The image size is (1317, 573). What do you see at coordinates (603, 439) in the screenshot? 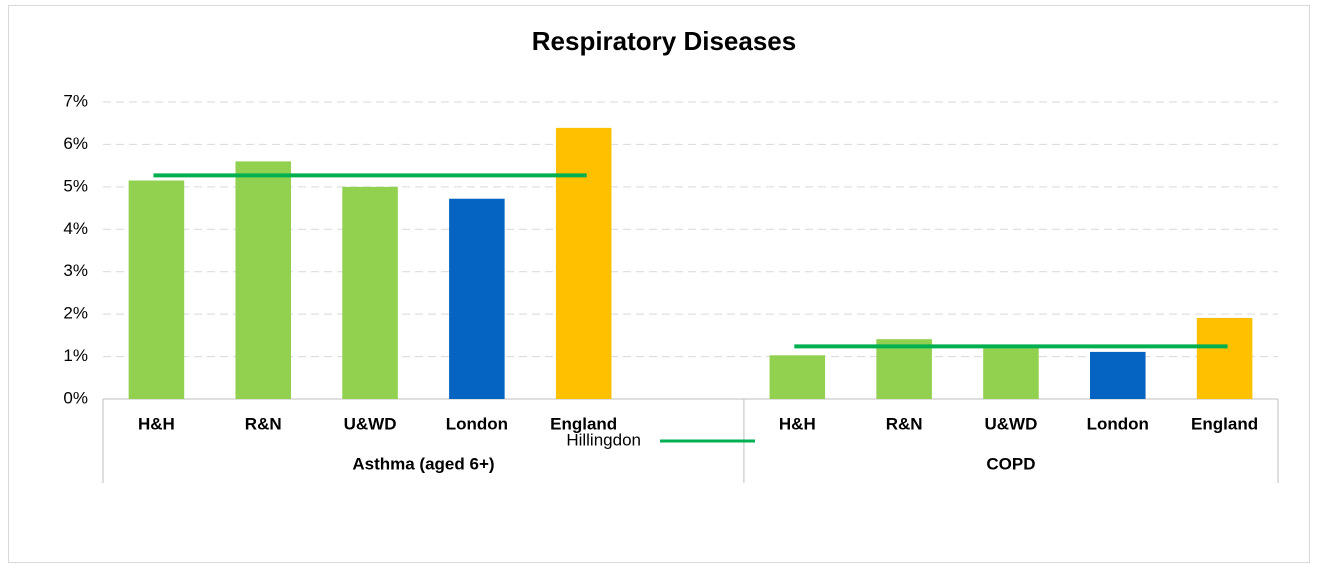
I see `legend-label: Hillingdon` at bounding box center [603, 439].